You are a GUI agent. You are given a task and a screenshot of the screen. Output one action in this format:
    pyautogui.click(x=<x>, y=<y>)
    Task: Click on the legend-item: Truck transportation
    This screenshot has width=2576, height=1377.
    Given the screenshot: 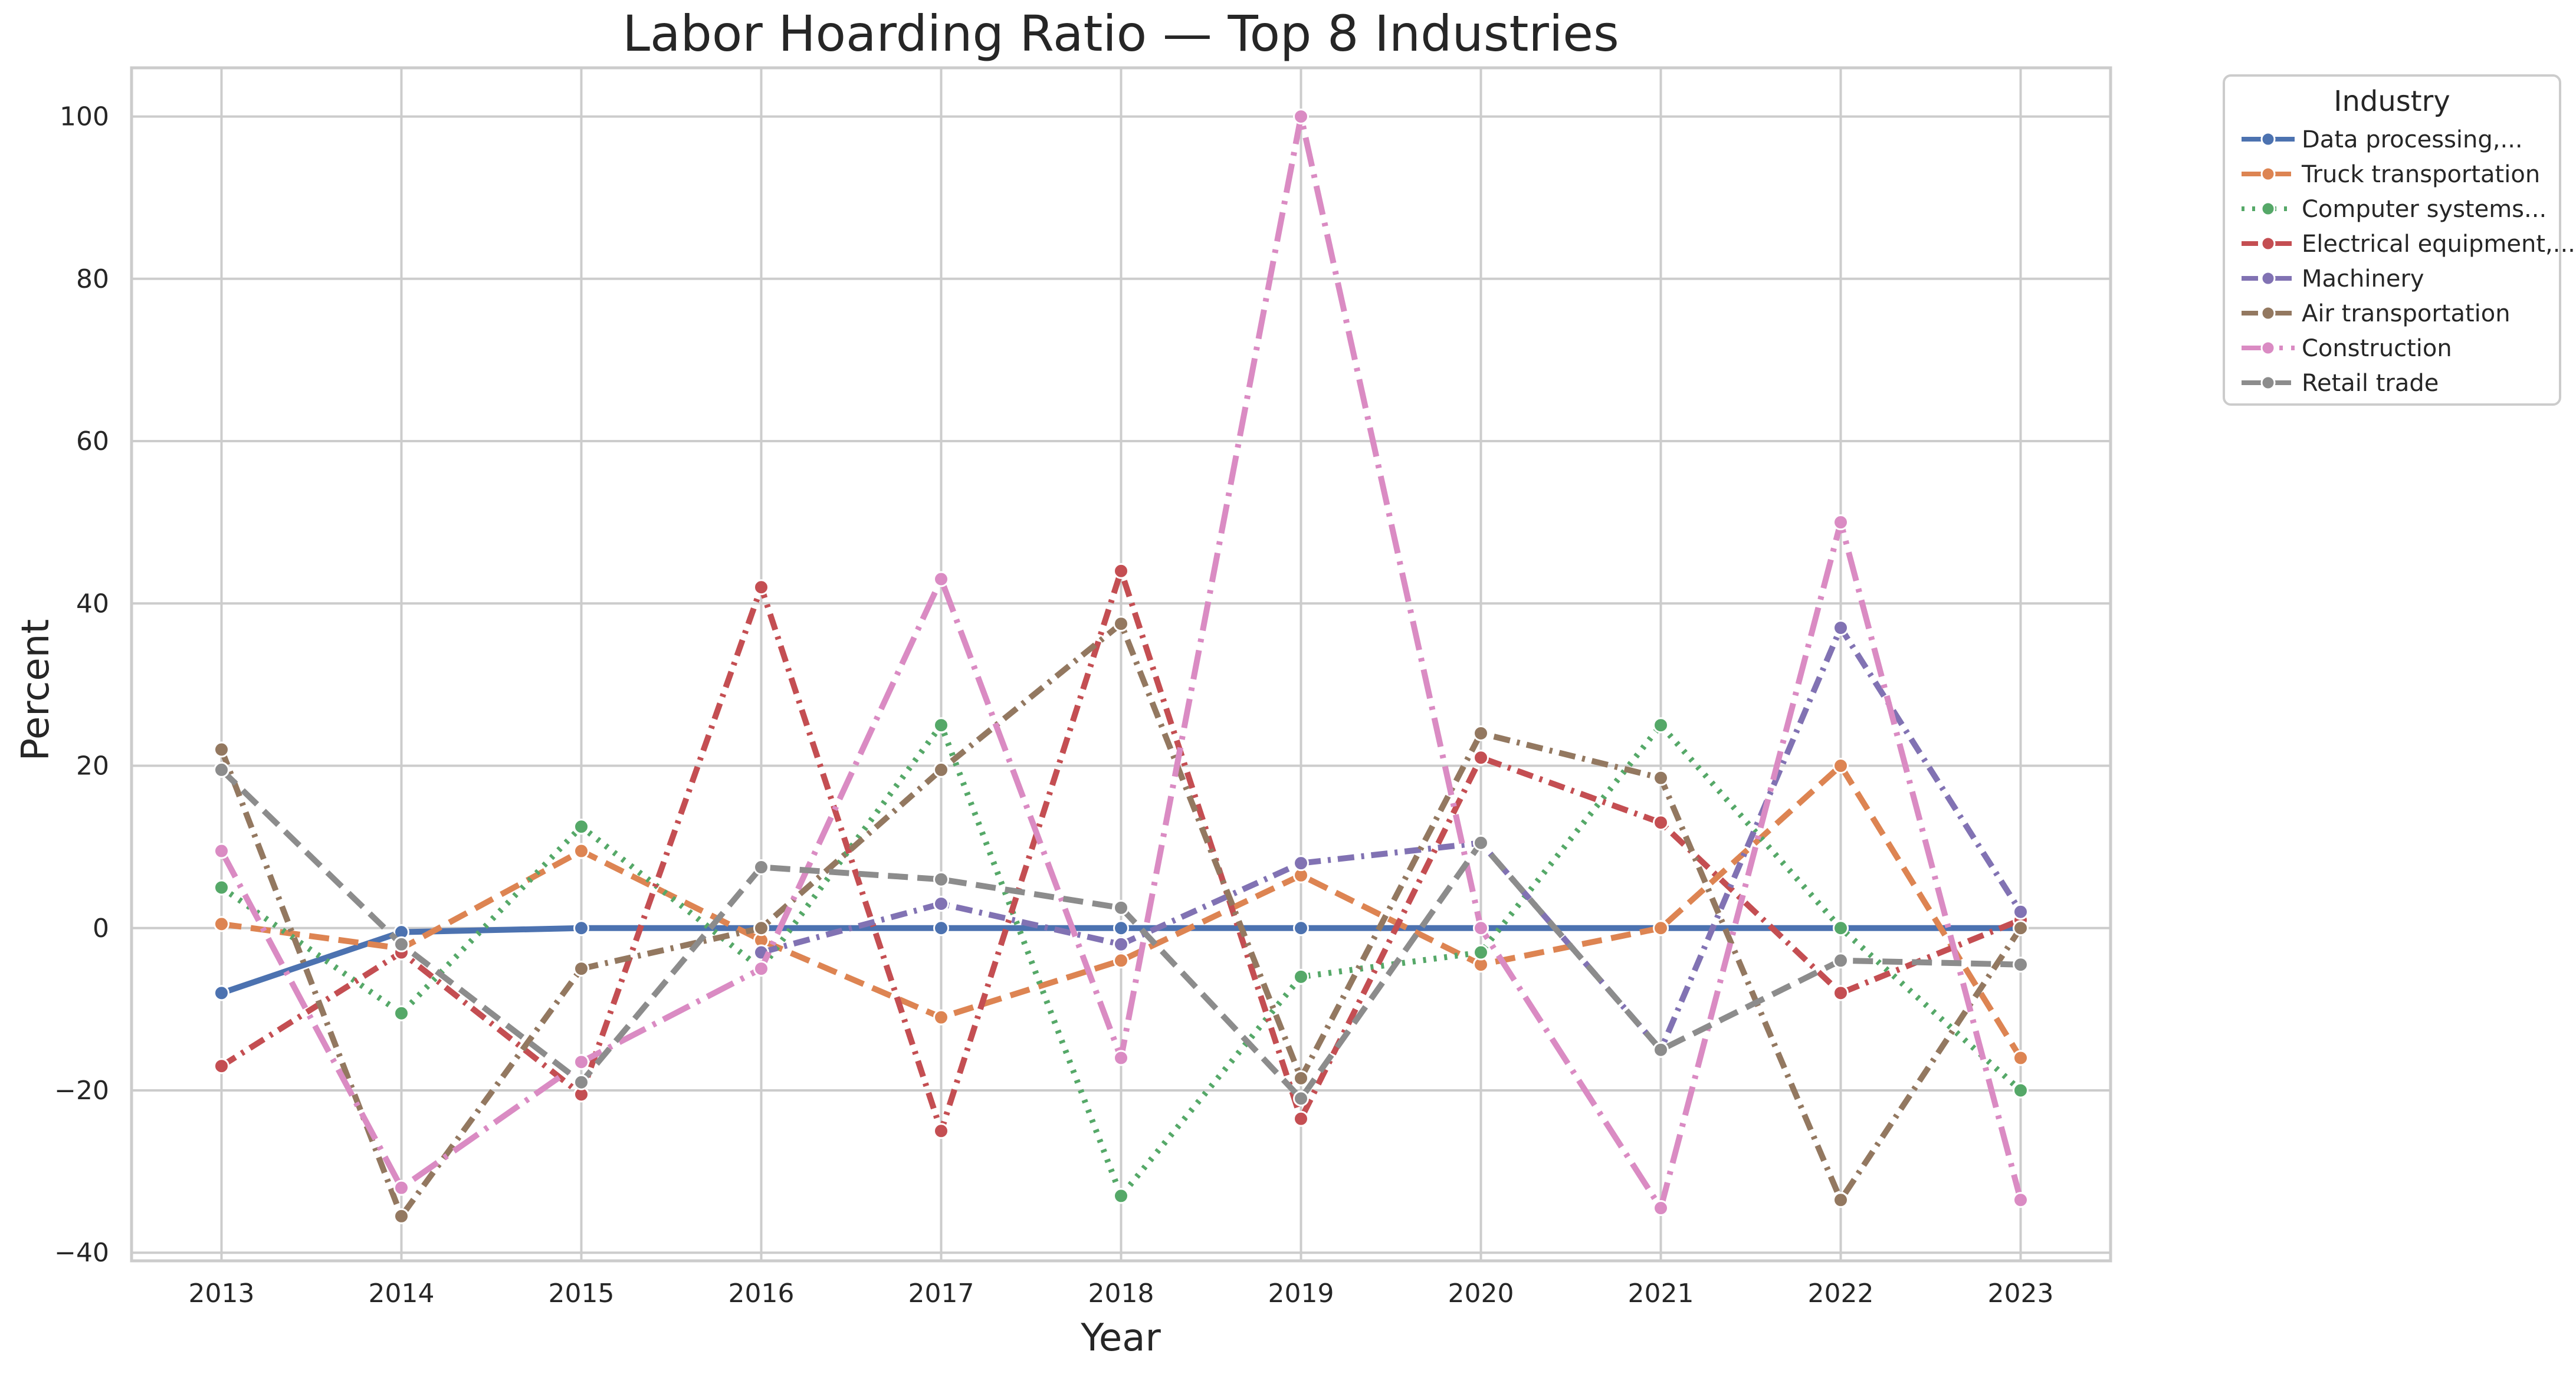 What is the action you would take?
    pyautogui.click(x=2391, y=174)
    